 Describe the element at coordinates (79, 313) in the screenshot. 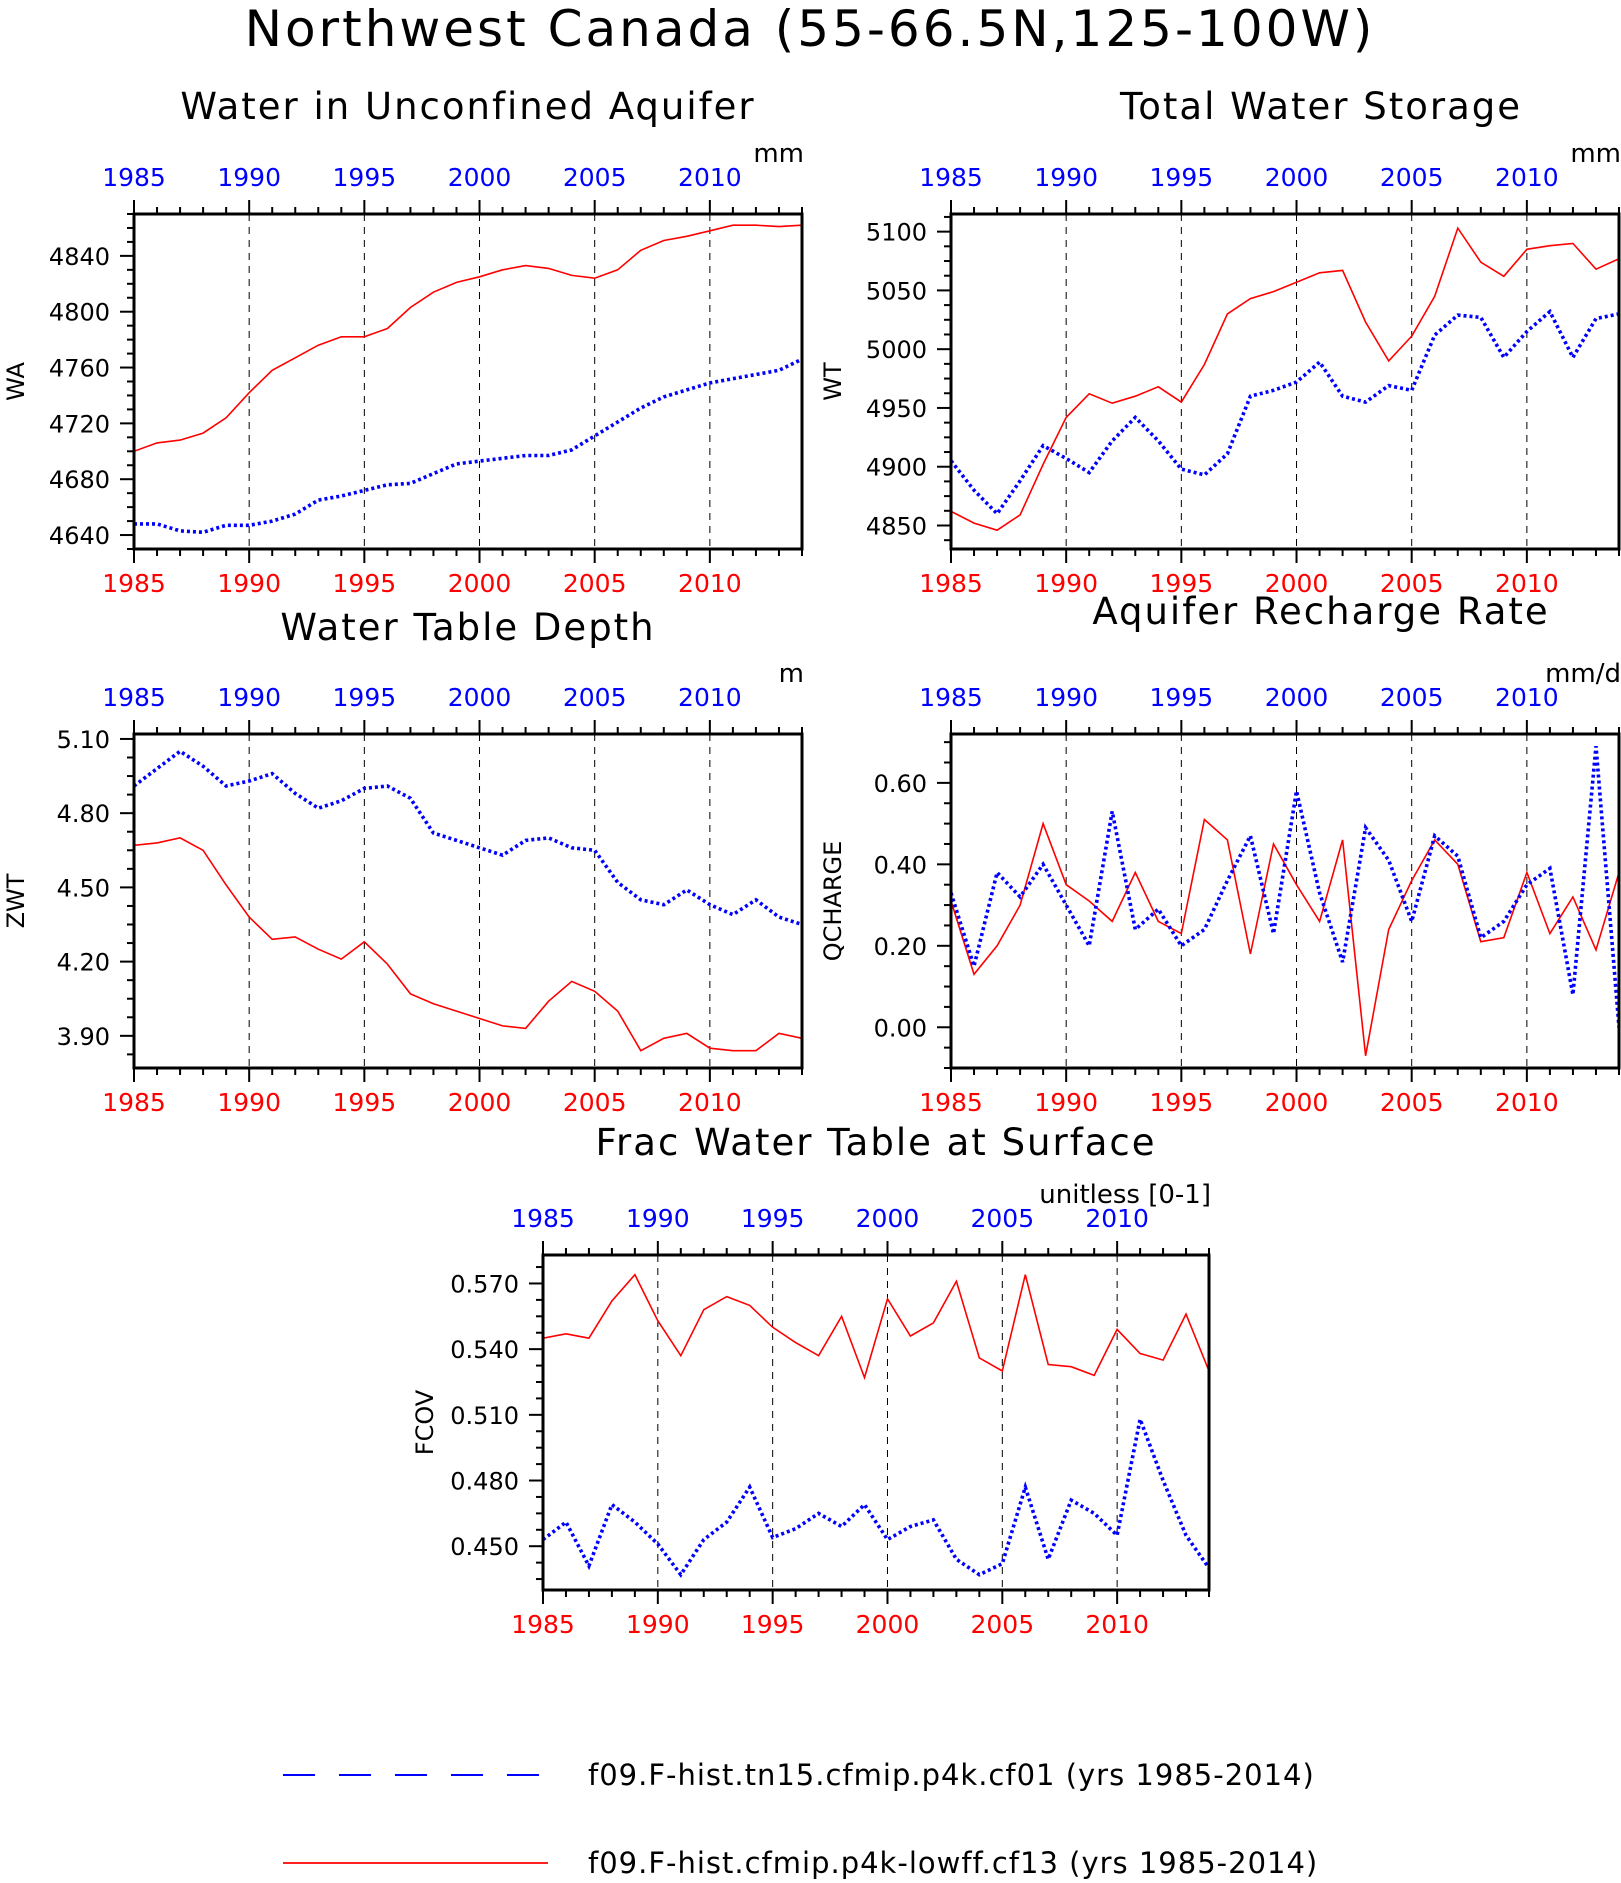

I see `y-tick-label: 4800` at that location.